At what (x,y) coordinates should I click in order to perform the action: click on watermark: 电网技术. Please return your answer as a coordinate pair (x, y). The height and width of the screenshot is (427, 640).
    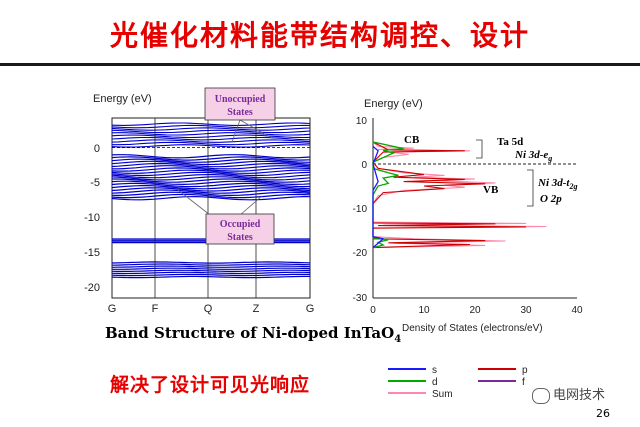
    Looking at the image, I should click on (568, 394).